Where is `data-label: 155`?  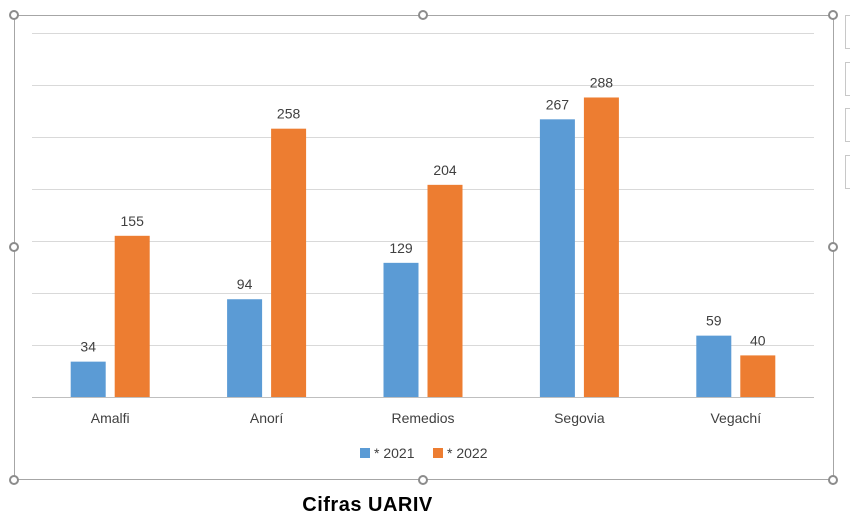 data-label: 155 is located at coordinates (133, 221).